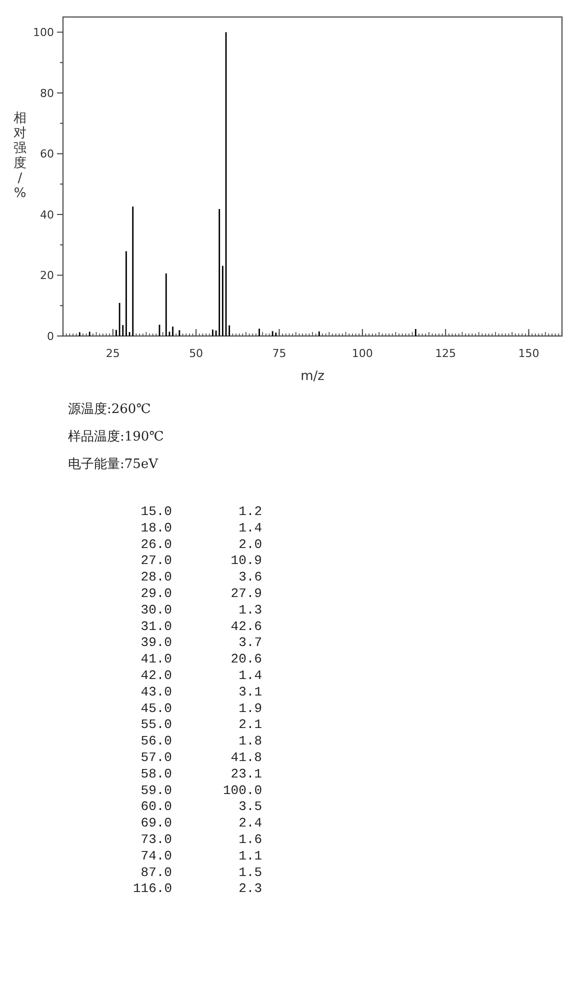 This screenshot has height=996, width=570. What do you see at coordinates (113, 353) in the screenshot?
I see `x-tick-label: 25` at bounding box center [113, 353].